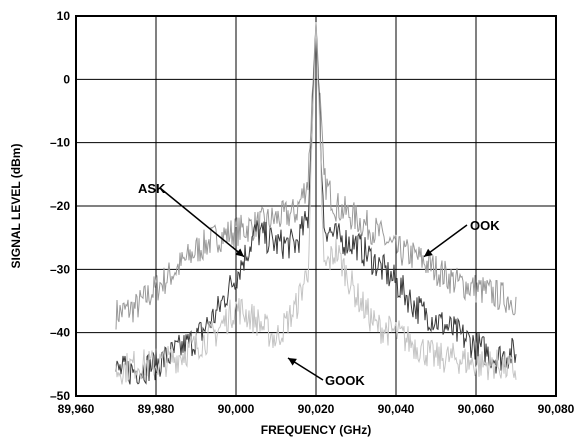 Image resolution: width=584 pixels, height=447 pixels. Describe the element at coordinates (236, 409) in the screenshot. I see `x-tick-label: 90,000` at that location.